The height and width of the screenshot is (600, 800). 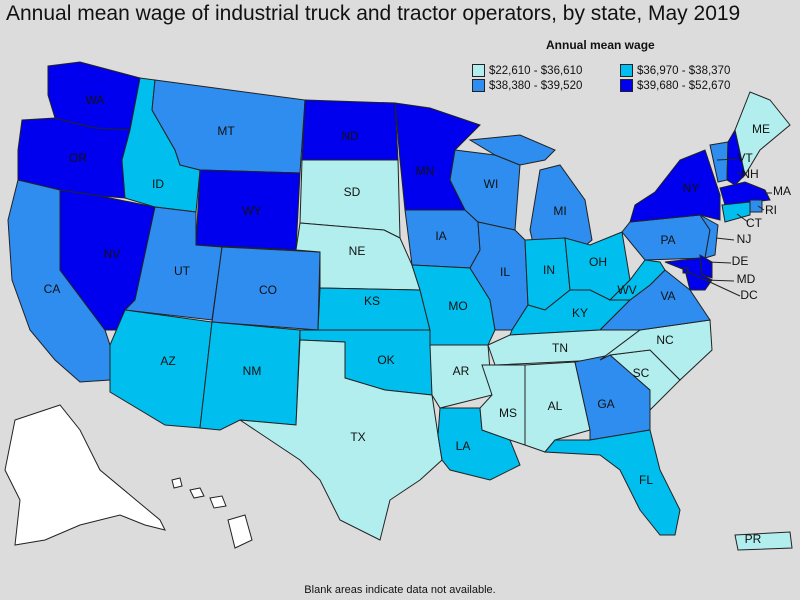 I want to click on legend-label-2: $36,970 - $38,370, so click(x=684, y=70).